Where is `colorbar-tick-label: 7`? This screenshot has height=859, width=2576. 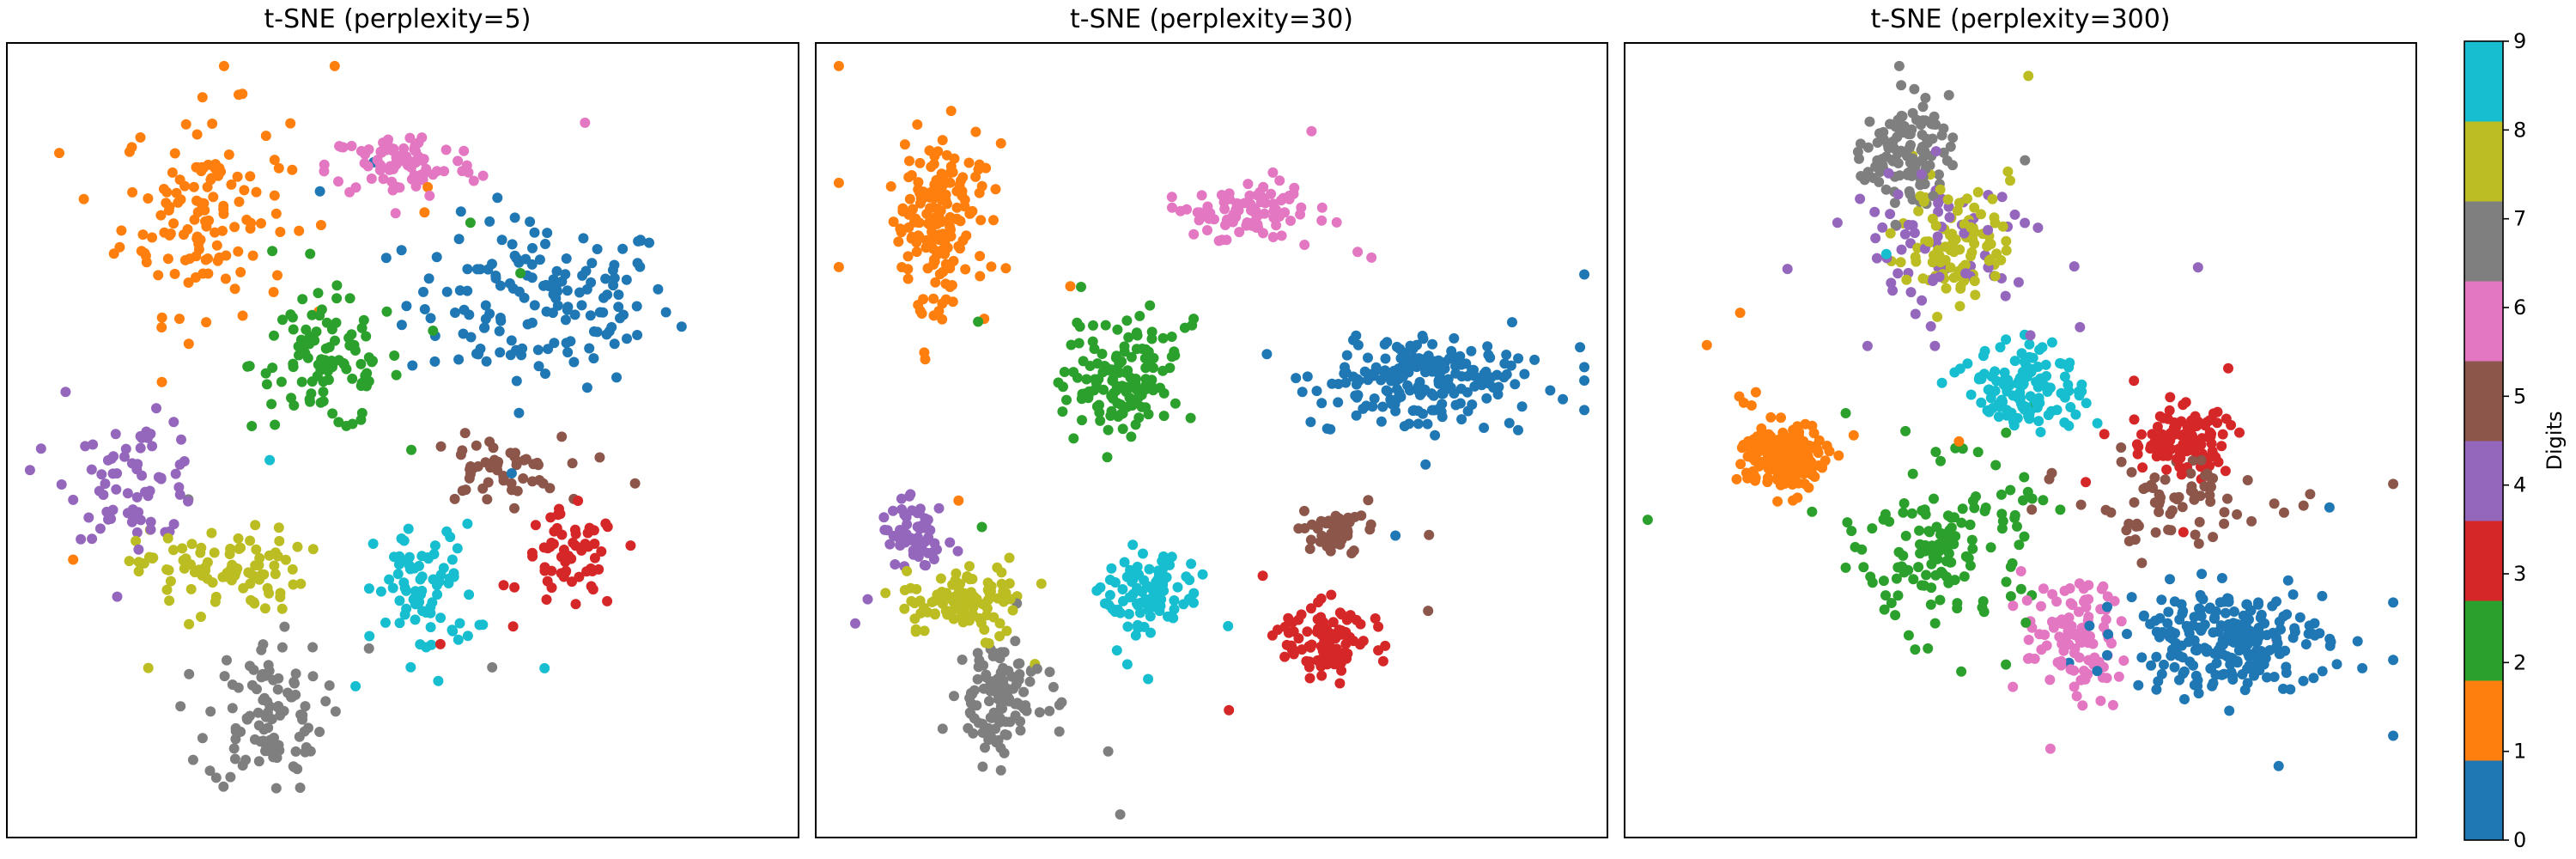
colorbar-tick-label: 7 is located at coordinates (2519, 219).